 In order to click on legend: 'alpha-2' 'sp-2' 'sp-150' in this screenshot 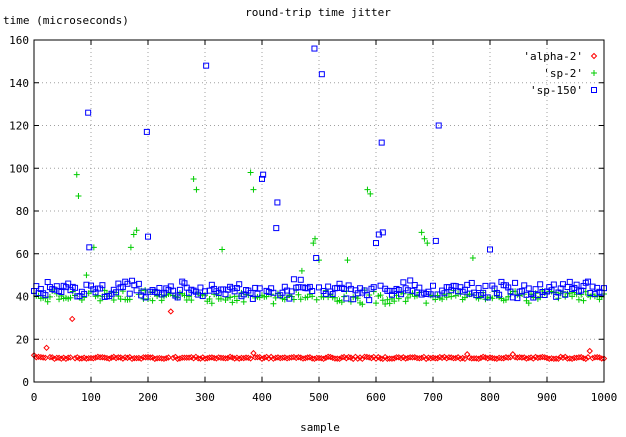, I will do `click(560, 73)`.